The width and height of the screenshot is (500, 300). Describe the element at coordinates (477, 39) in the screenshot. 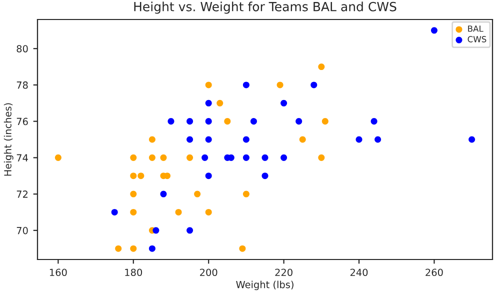

I see `legend-label: CWS` at that location.